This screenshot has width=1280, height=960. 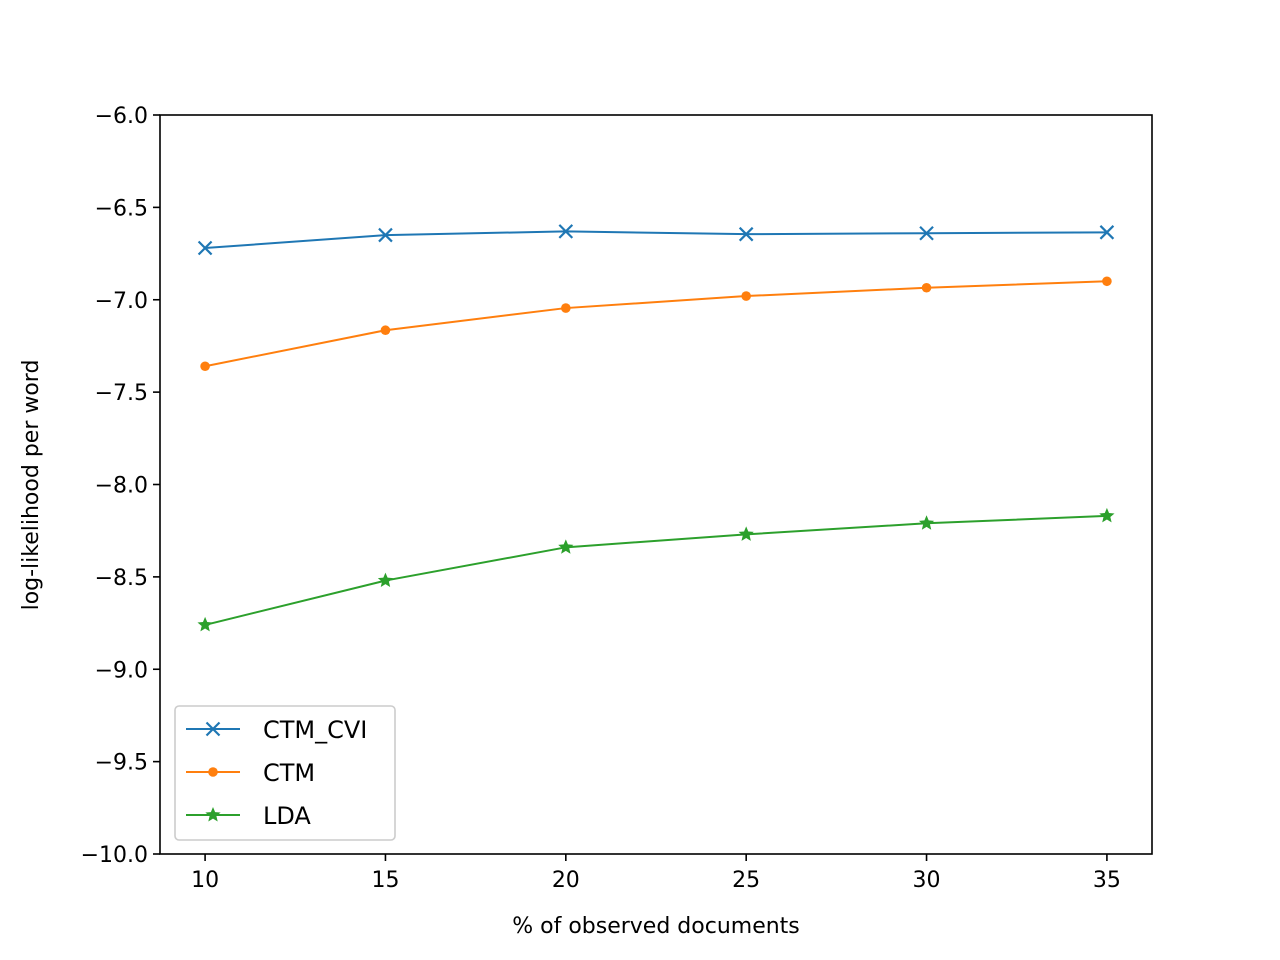 I want to click on y-tick-label: −8.0, so click(x=121, y=486).